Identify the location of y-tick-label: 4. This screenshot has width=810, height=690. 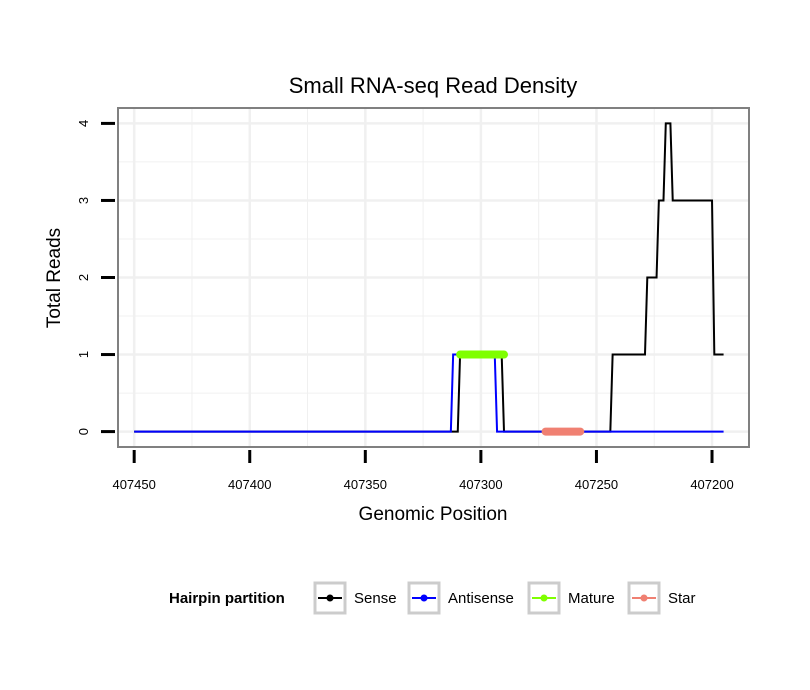
(83, 123).